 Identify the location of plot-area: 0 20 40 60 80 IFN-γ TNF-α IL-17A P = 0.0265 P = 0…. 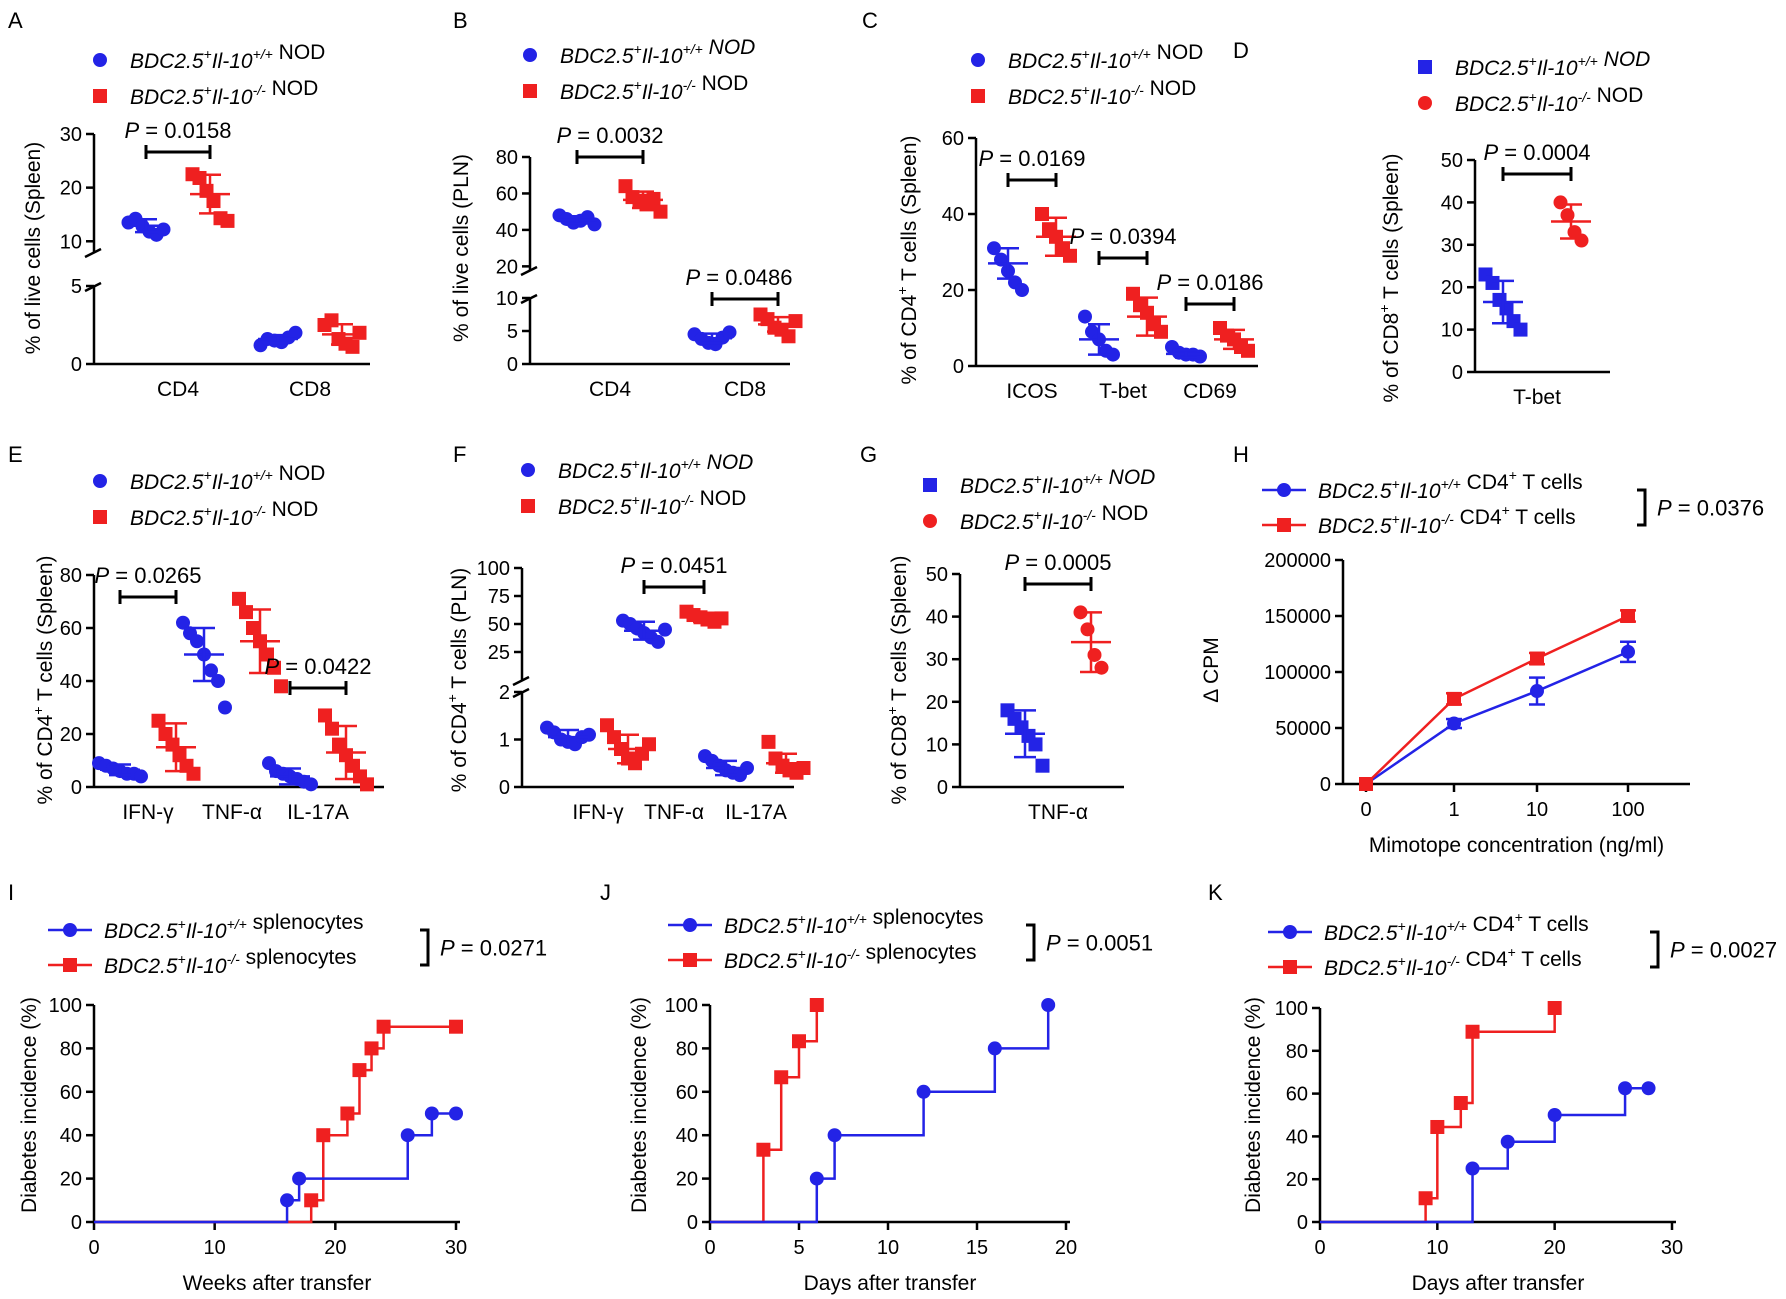
(222, 693).